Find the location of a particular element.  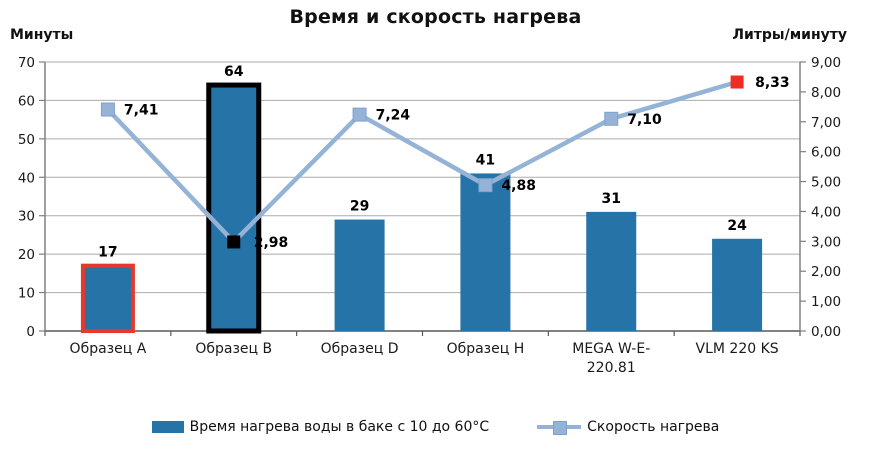

right-tick-label: 7,00 is located at coordinates (826, 123).